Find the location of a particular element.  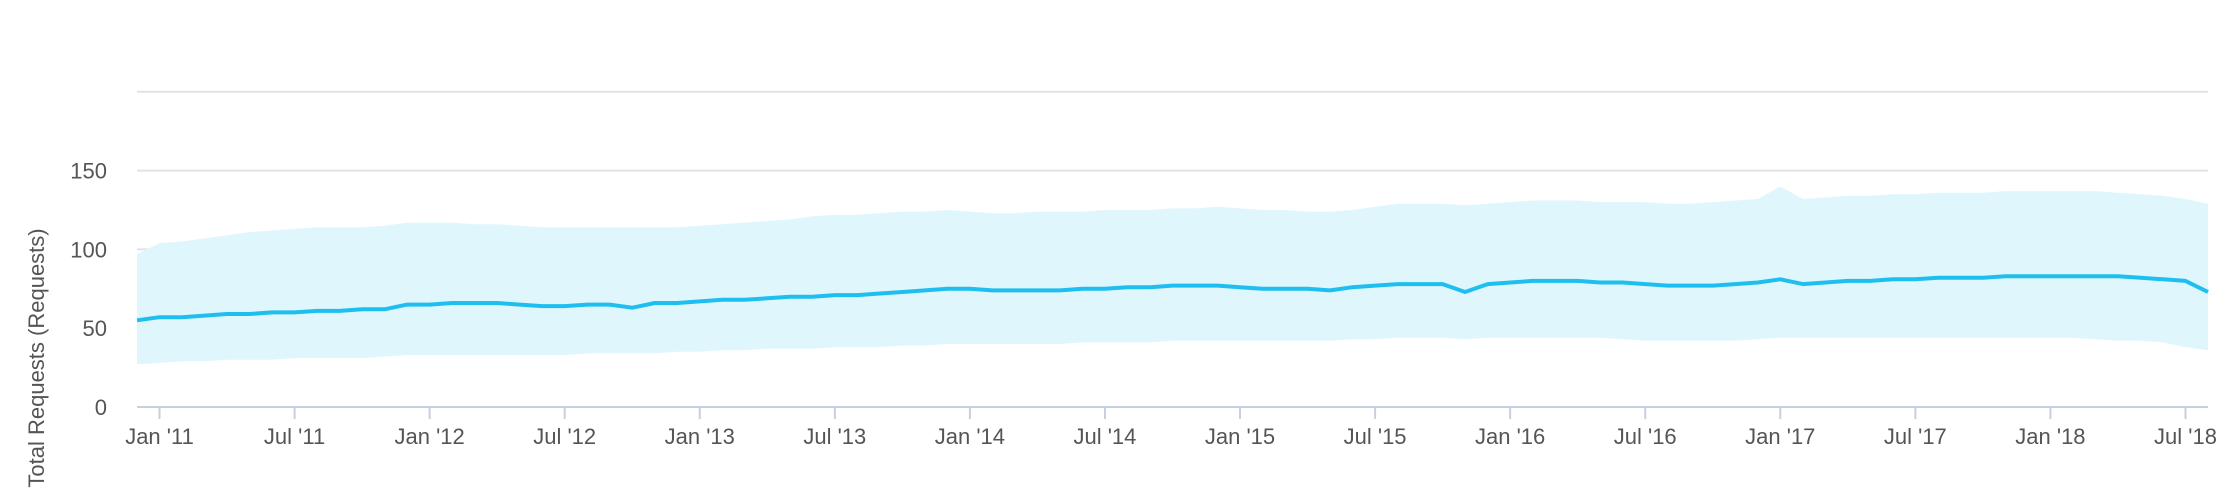

y-tick-label: 100 is located at coordinates (88, 249).